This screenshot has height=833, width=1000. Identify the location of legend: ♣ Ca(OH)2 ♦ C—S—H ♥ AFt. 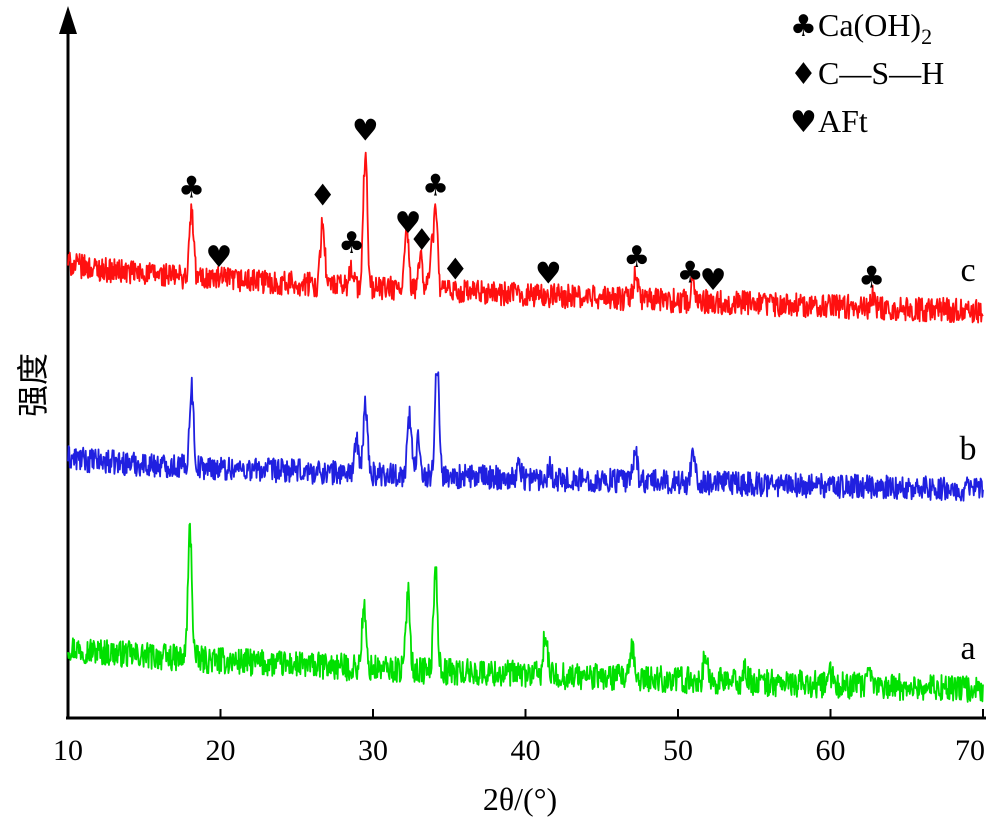
(867, 73).